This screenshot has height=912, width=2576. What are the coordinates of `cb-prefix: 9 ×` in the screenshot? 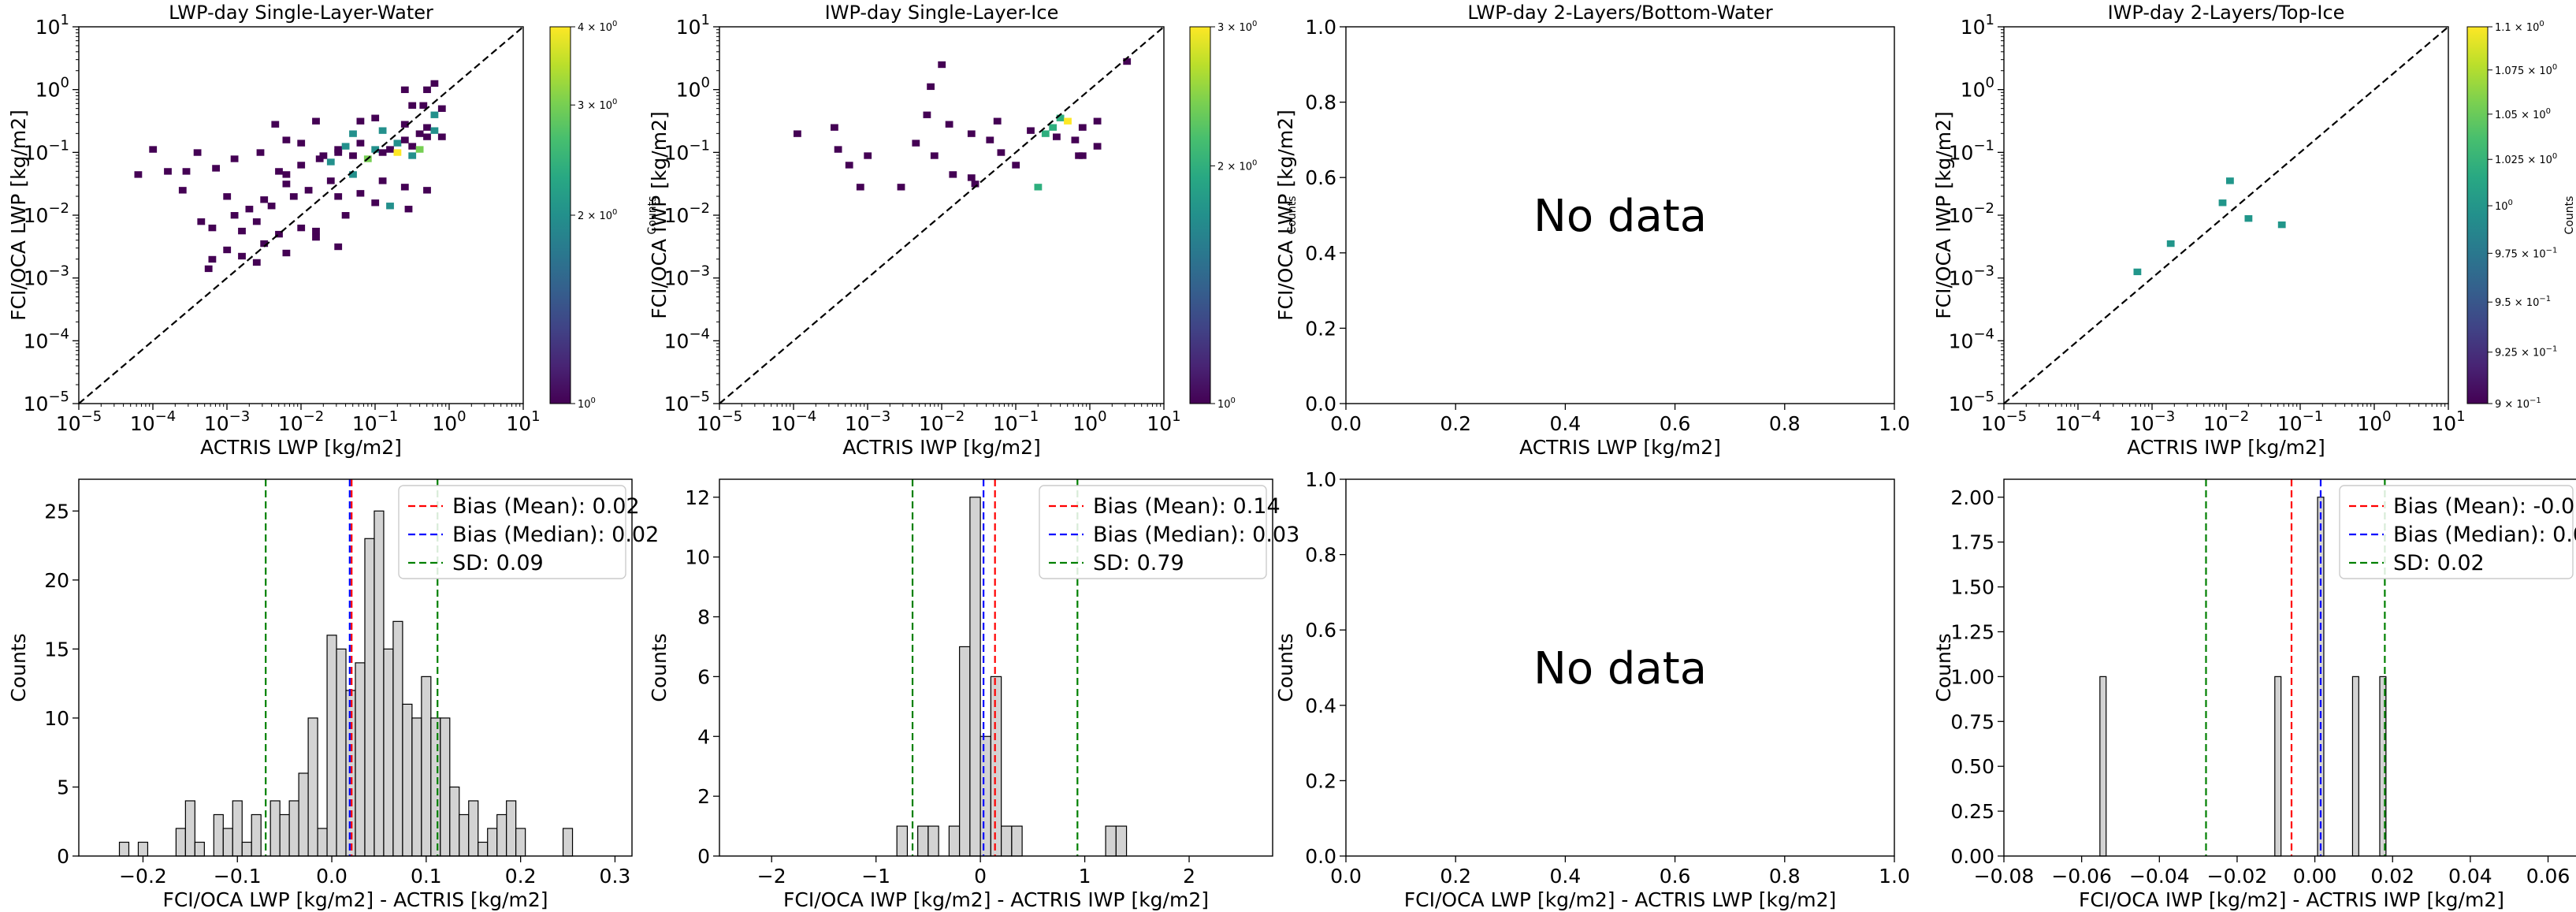 It's located at (2505, 405).